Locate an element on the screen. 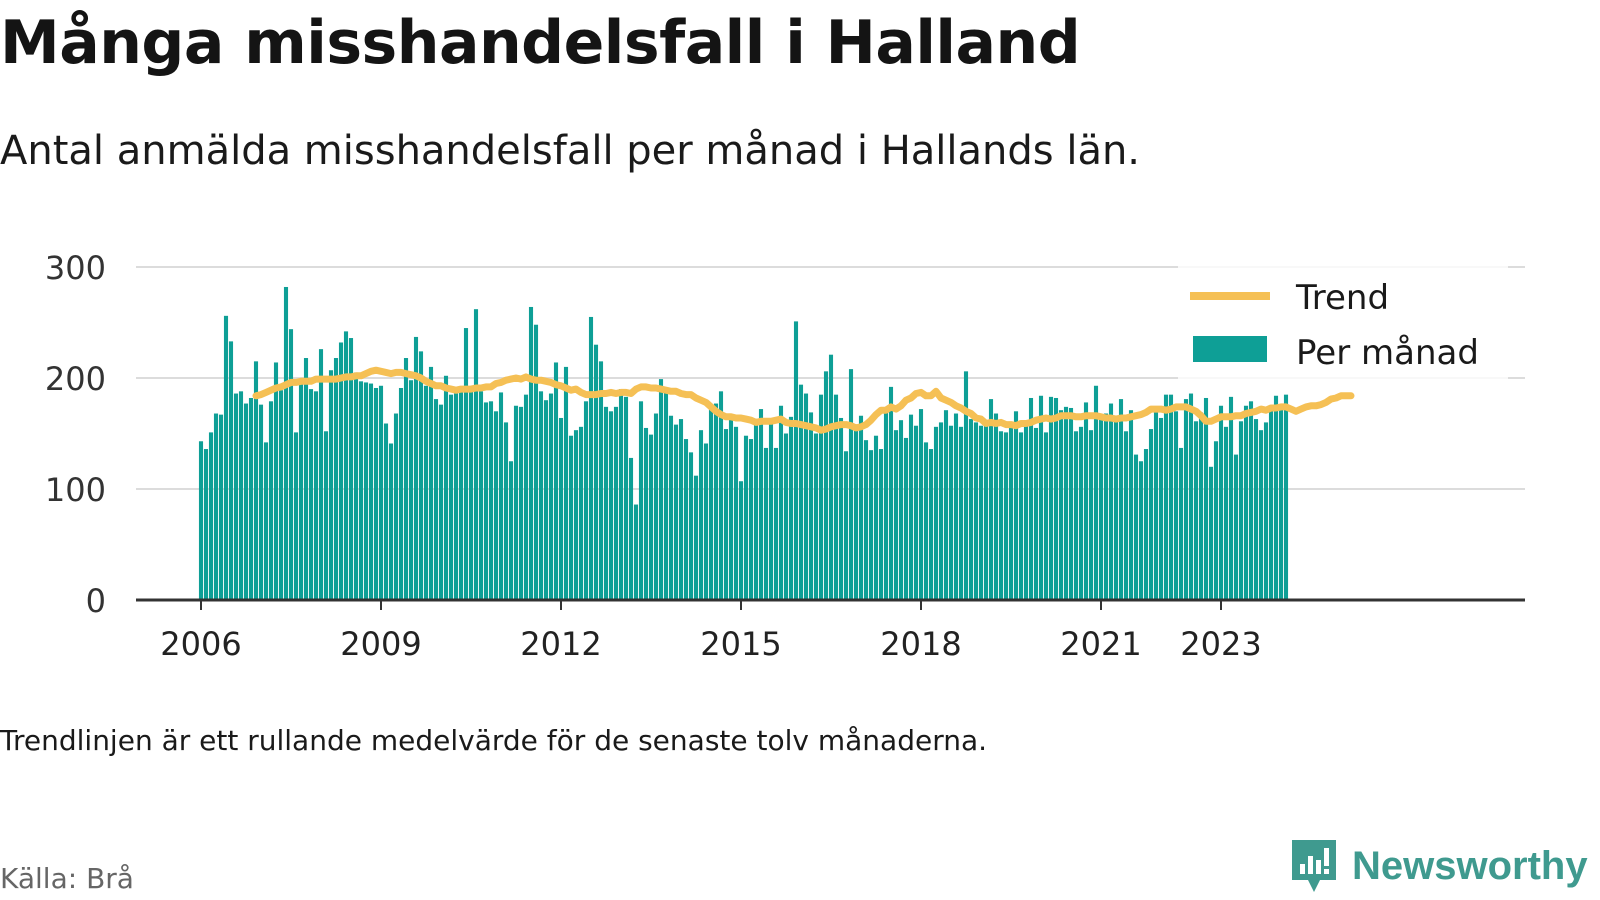 The image size is (1600, 900). legend: Trend Per månad is located at coordinates (1343, 327).